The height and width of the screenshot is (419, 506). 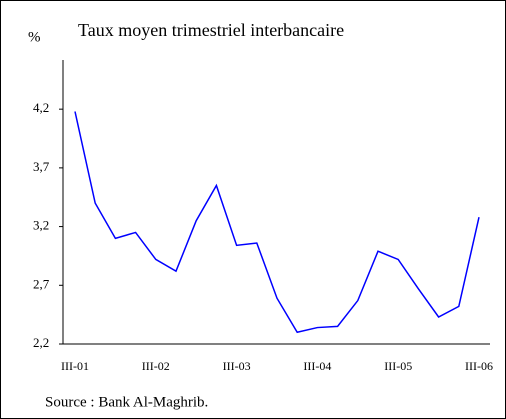 I want to click on source-note: Source : Bank Al-Maghrib., so click(x=126, y=402).